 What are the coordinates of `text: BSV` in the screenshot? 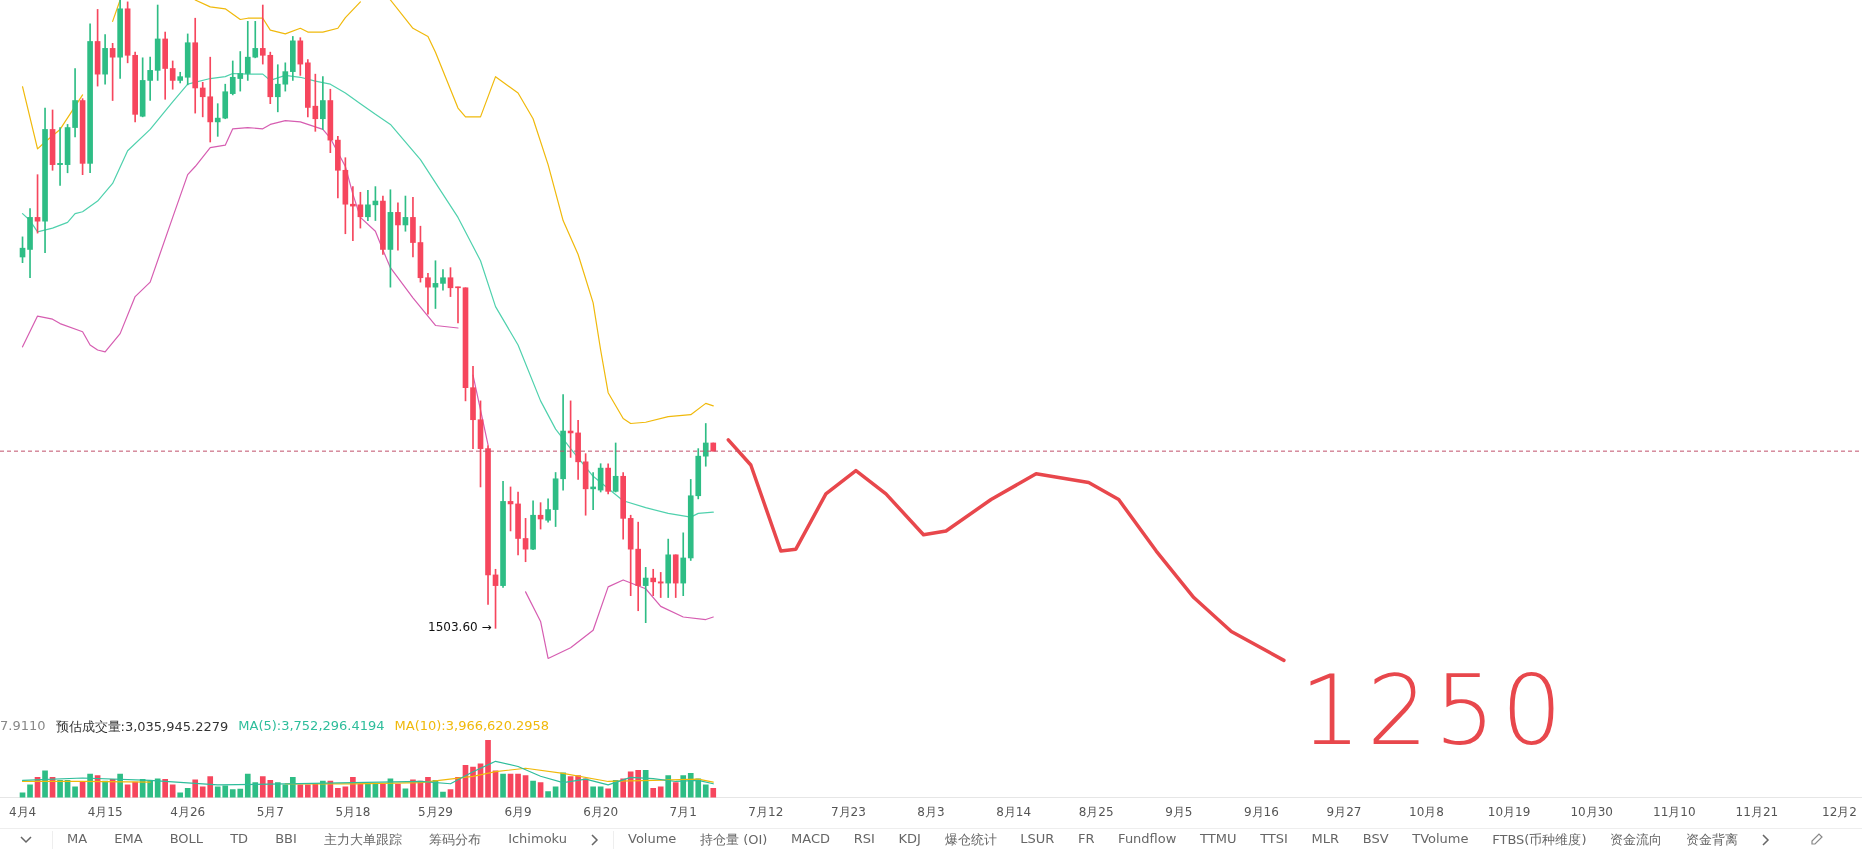 It's located at (1375, 839).